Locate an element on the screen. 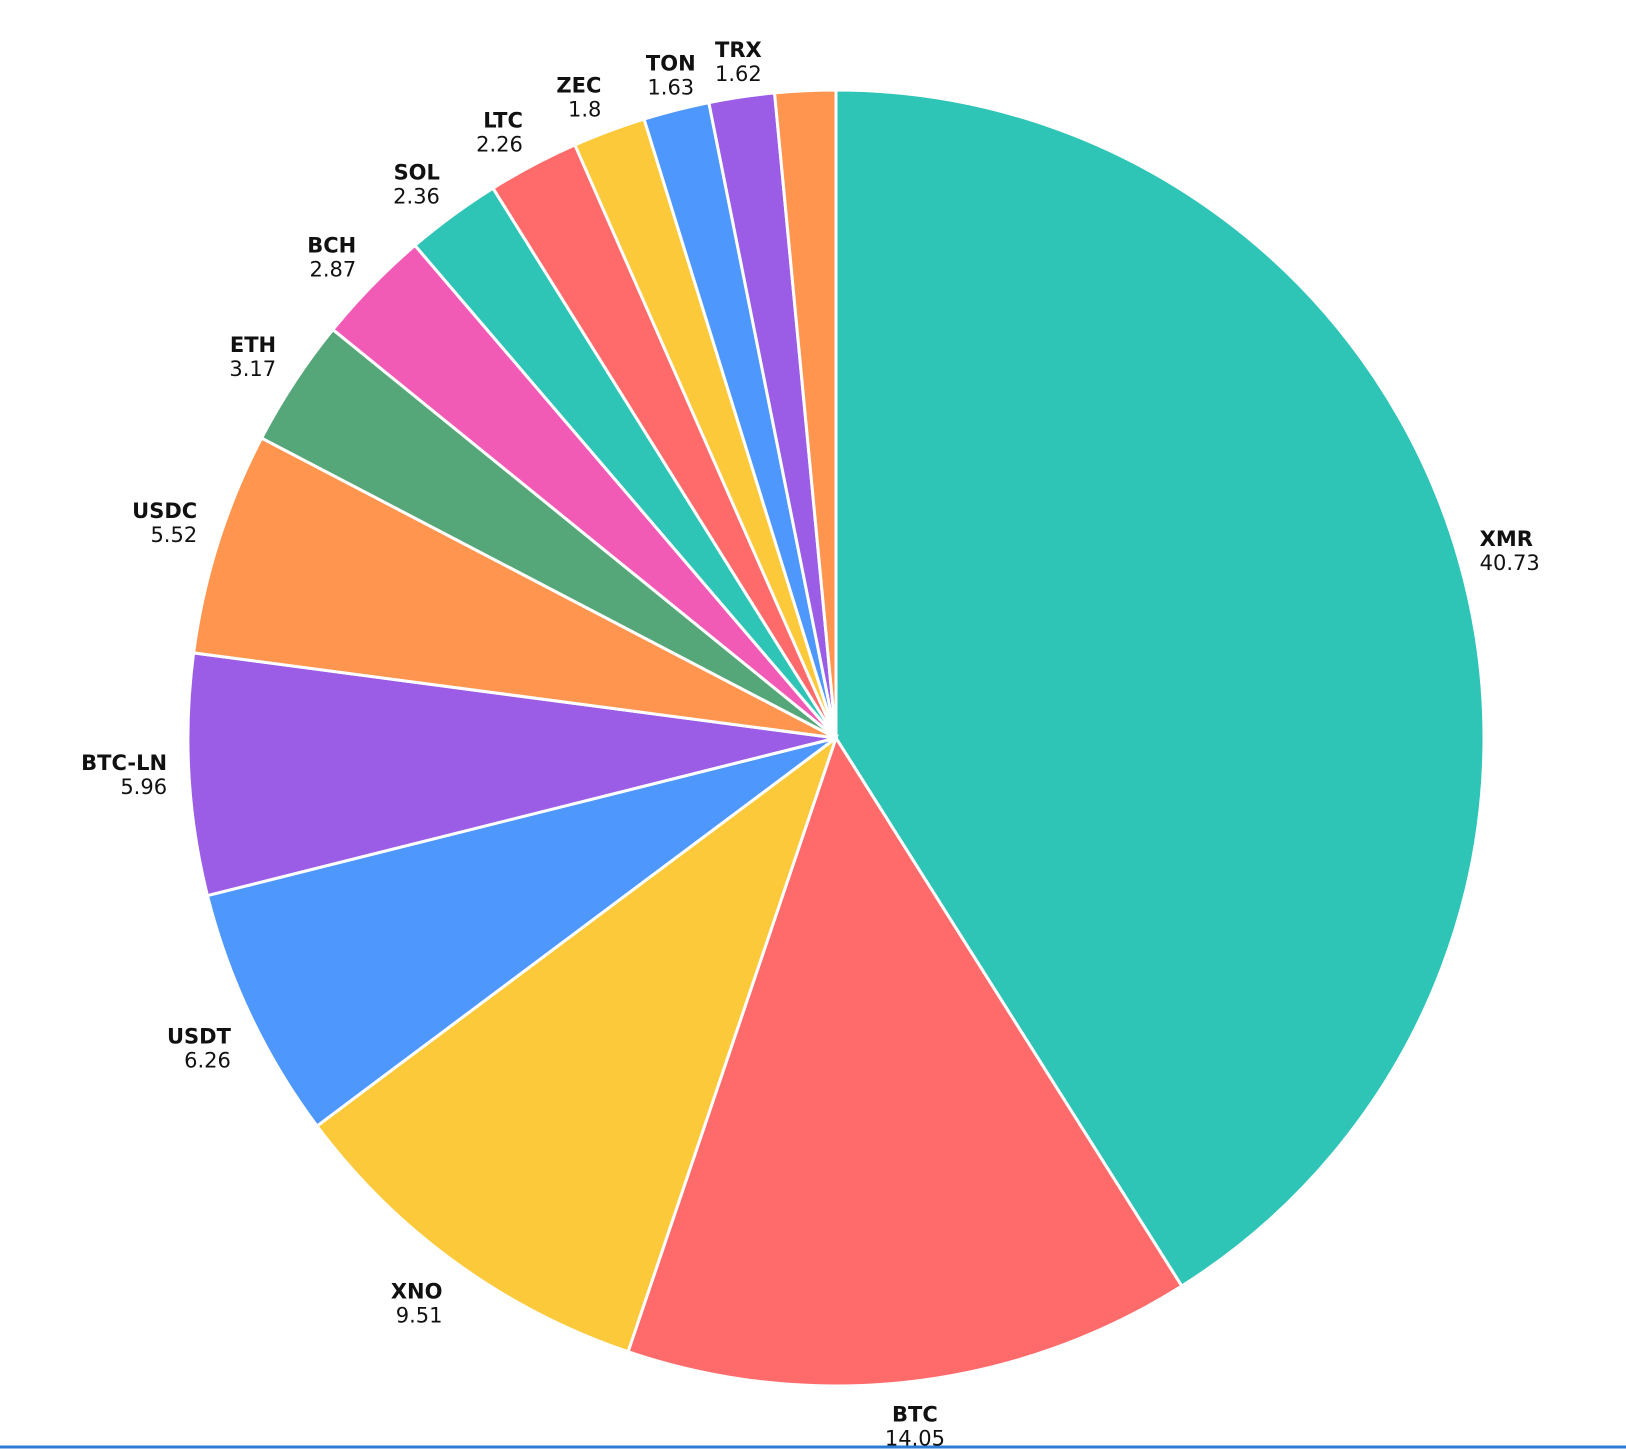 This screenshot has width=1626, height=1450. slice-value: 2.26 is located at coordinates (499, 145).